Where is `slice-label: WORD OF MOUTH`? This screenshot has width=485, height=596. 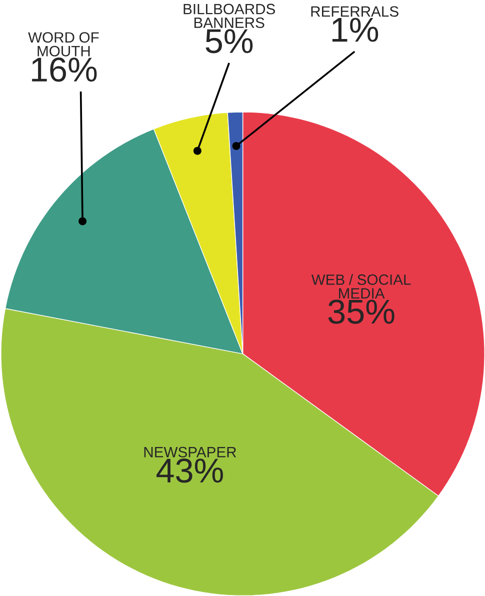
slice-label: WORD OF MOUTH is located at coordinates (63, 44).